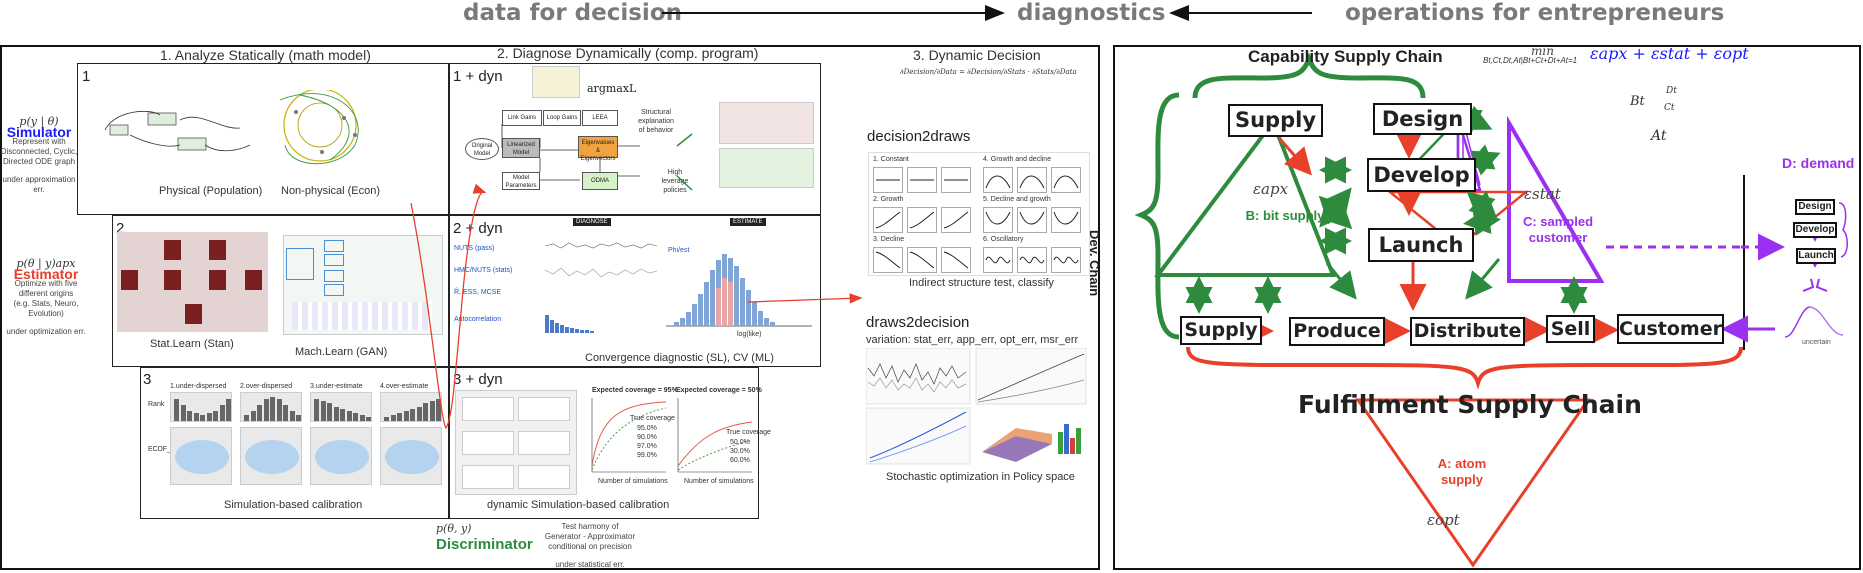  I want to click on header-data-for-decision: data for decision, so click(572, 13).